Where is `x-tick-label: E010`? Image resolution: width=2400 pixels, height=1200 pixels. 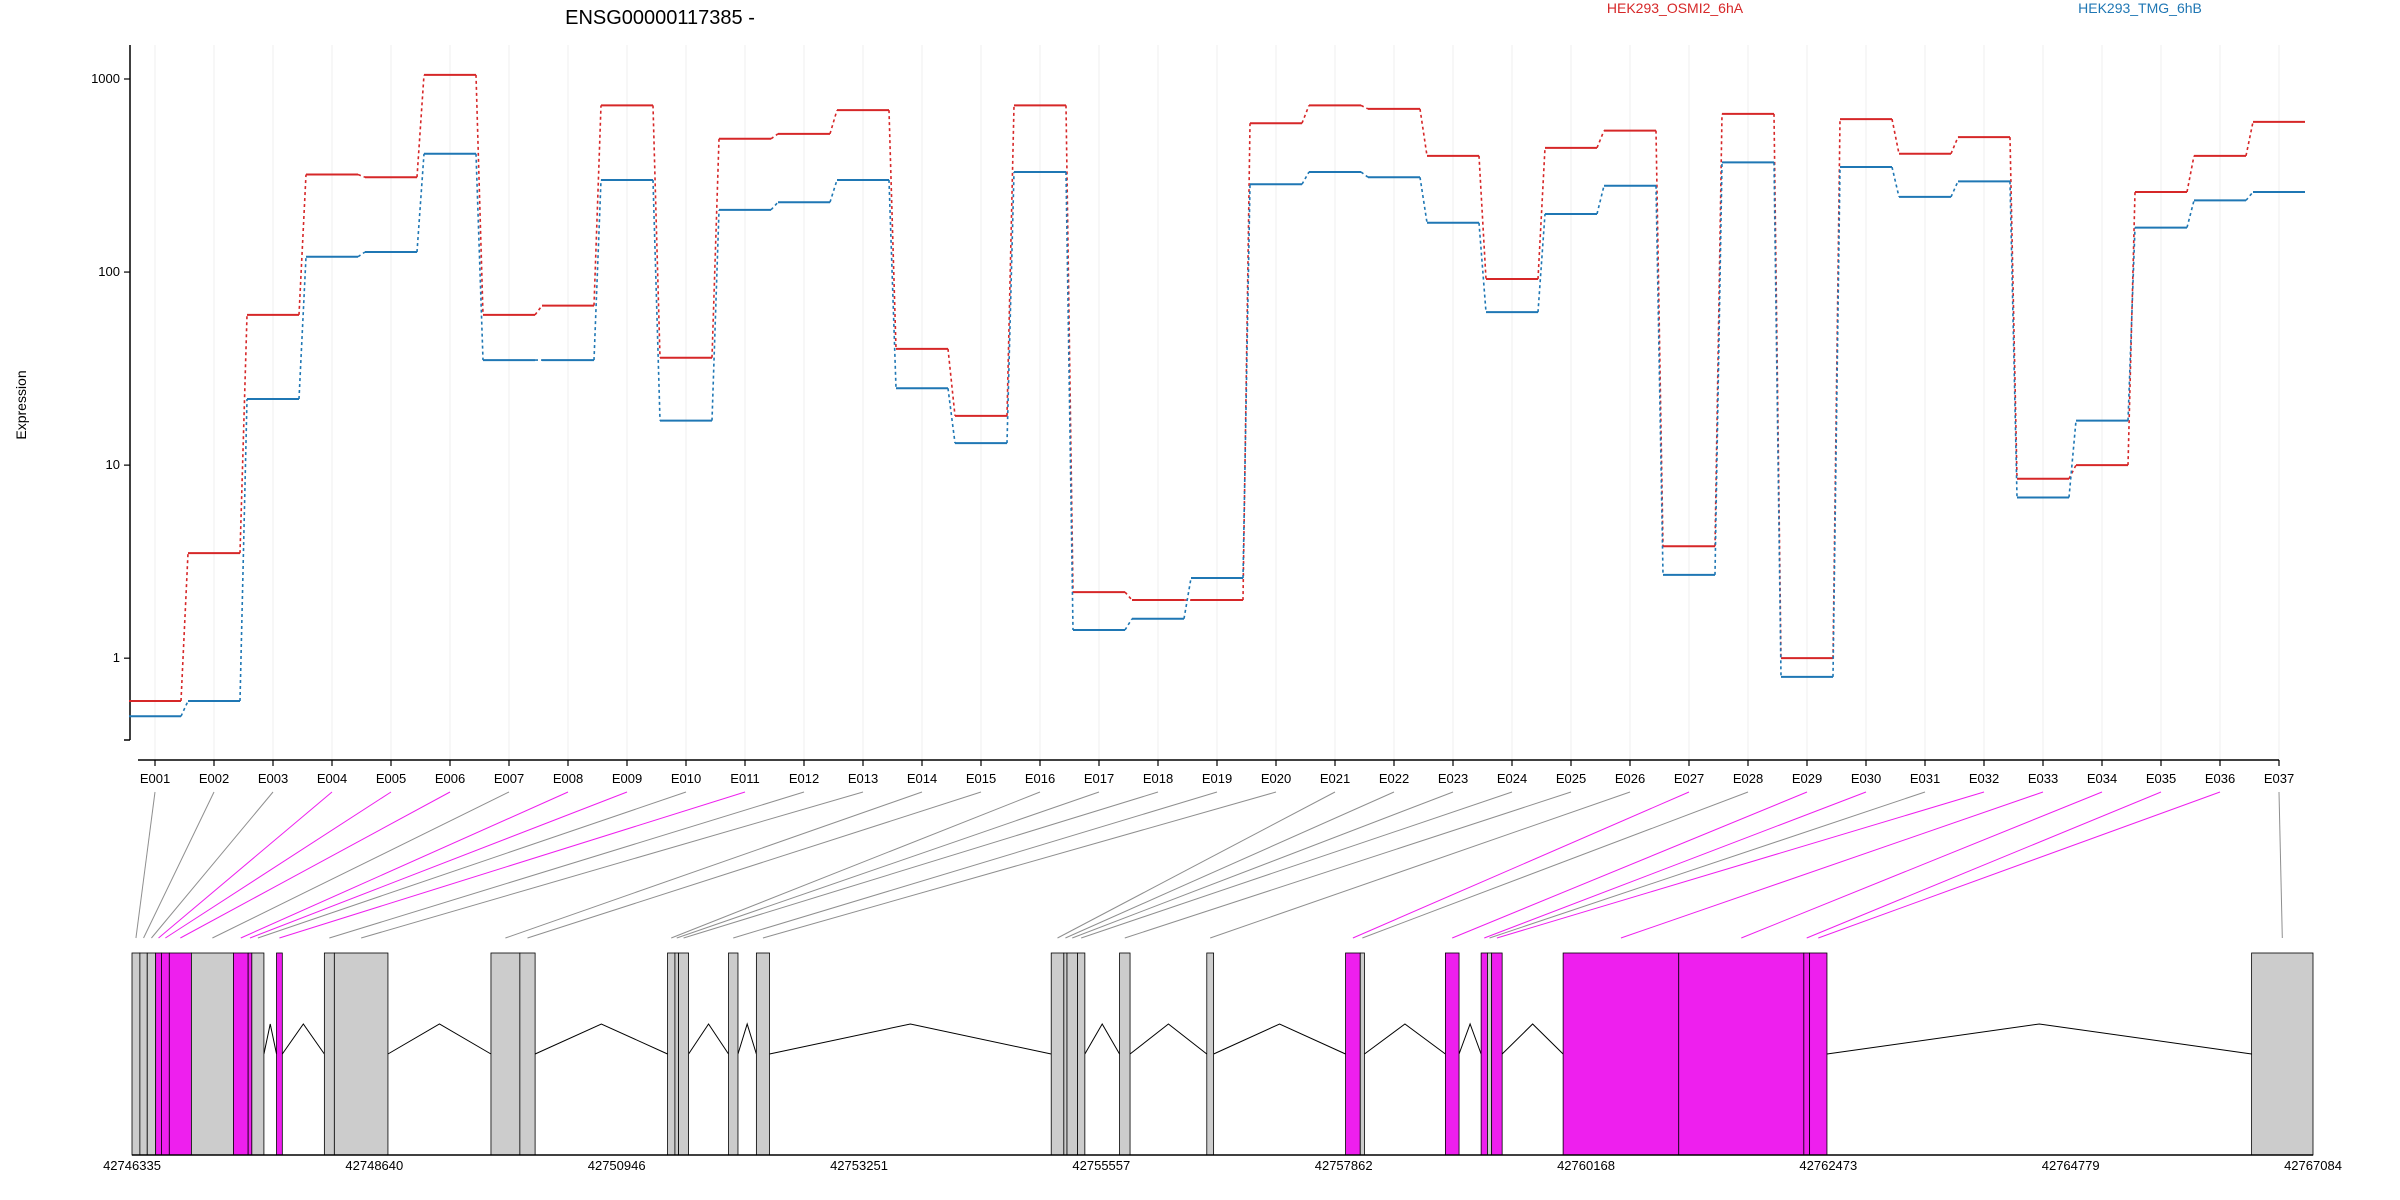 x-tick-label: E010 is located at coordinates (686, 778).